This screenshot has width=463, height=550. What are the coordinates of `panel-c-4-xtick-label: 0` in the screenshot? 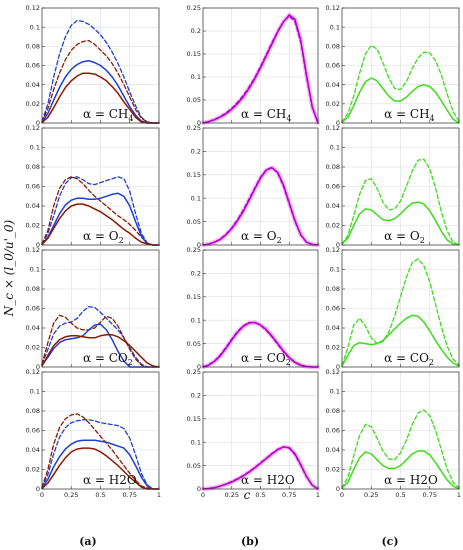 It's located at (342, 495).